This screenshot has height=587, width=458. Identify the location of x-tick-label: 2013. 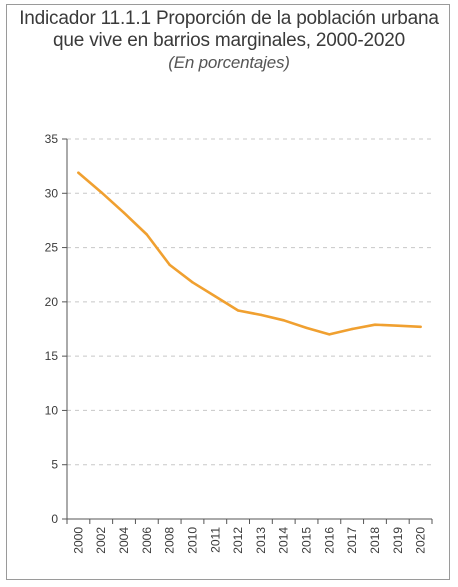
(261, 540).